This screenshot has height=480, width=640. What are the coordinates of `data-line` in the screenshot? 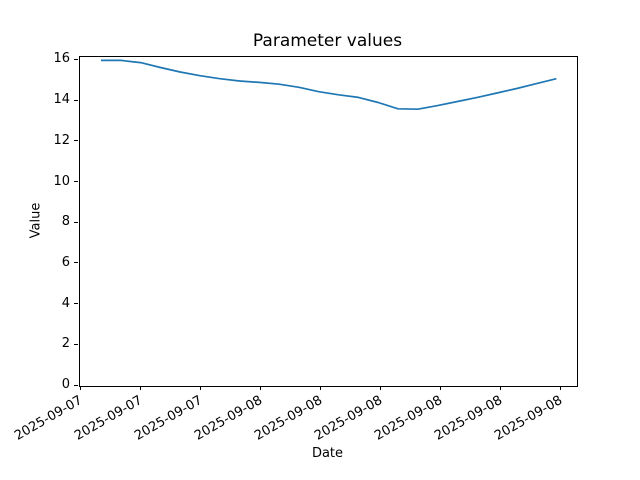 It's located at (329, 85).